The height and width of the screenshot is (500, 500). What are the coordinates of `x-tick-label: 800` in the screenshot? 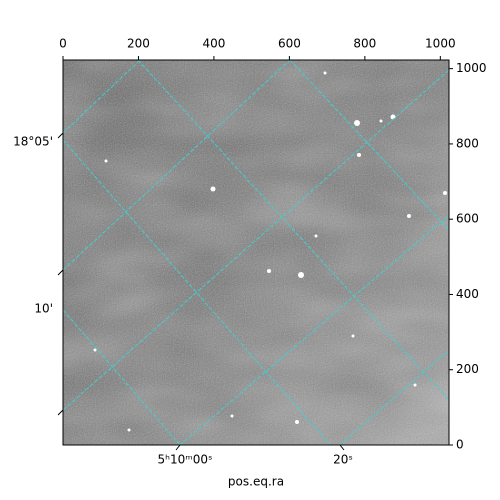 It's located at (364, 44).